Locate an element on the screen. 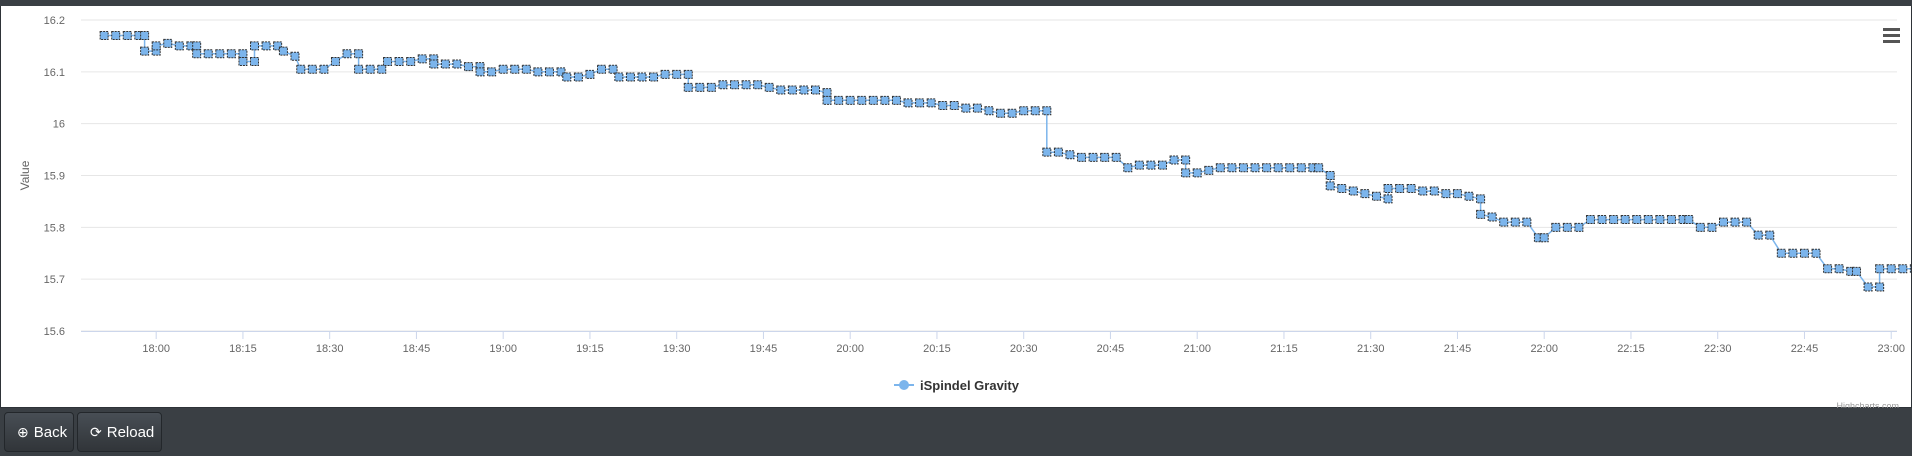  back-button-label: Back is located at coordinates (50, 432).